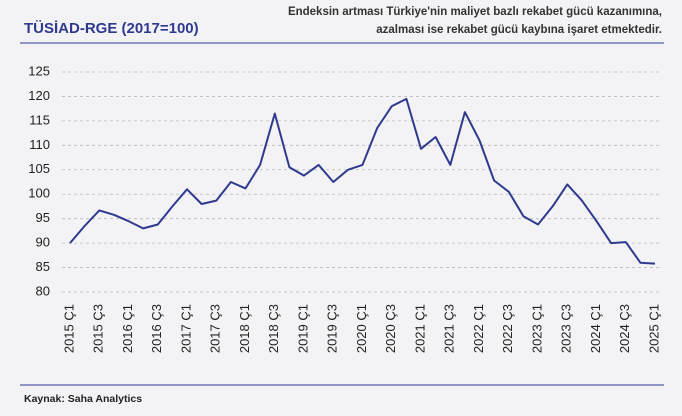 This screenshot has width=682, height=416. Describe the element at coordinates (273, 328) in the screenshot. I see `x-tick-label: 2018 Ç3` at that location.